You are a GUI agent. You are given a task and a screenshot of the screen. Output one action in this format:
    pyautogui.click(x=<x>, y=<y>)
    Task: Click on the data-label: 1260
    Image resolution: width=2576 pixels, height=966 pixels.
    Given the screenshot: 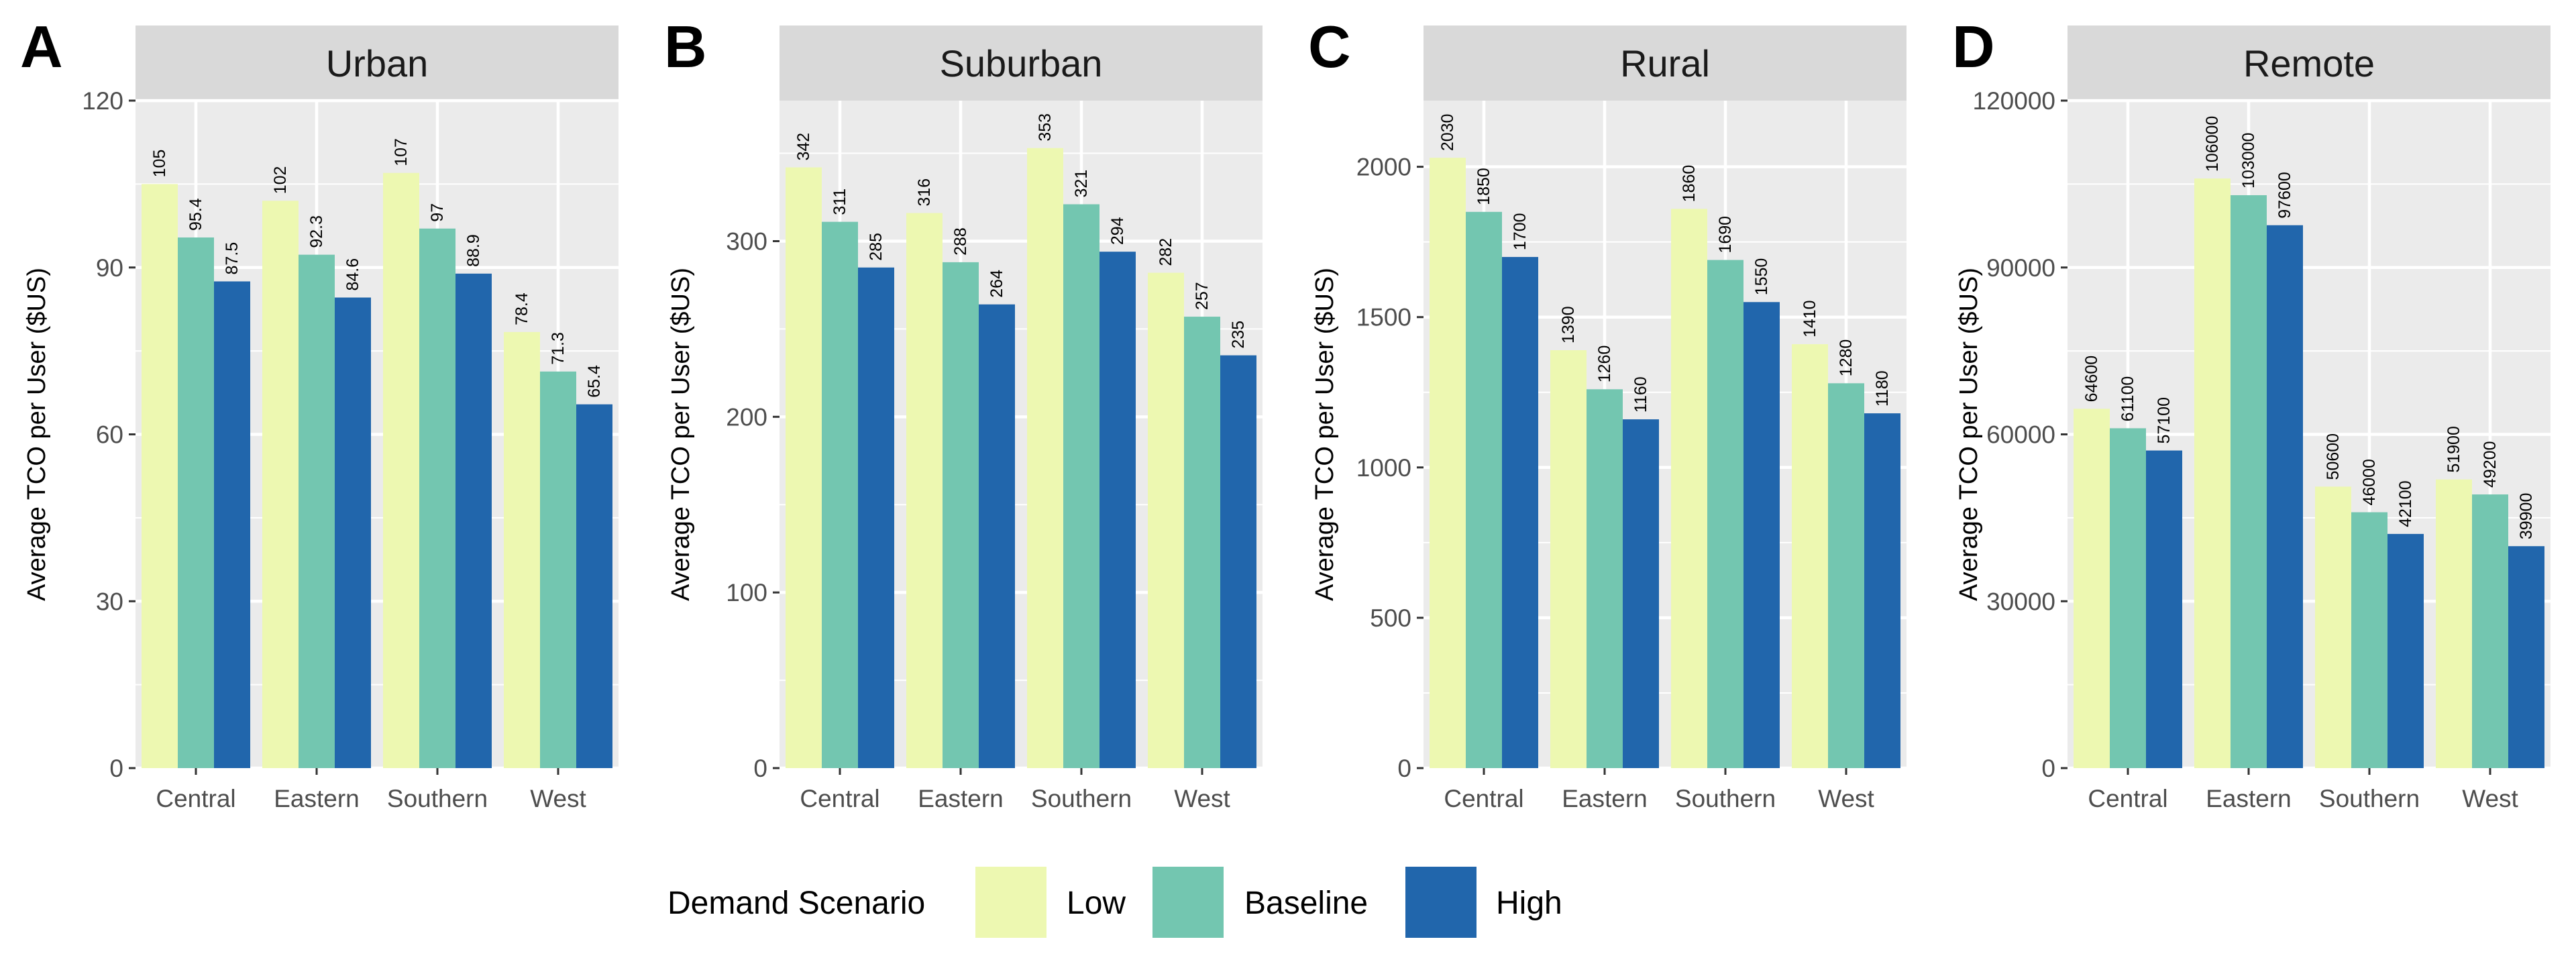 What is the action you would take?
    pyautogui.click(x=1604, y=364)
    